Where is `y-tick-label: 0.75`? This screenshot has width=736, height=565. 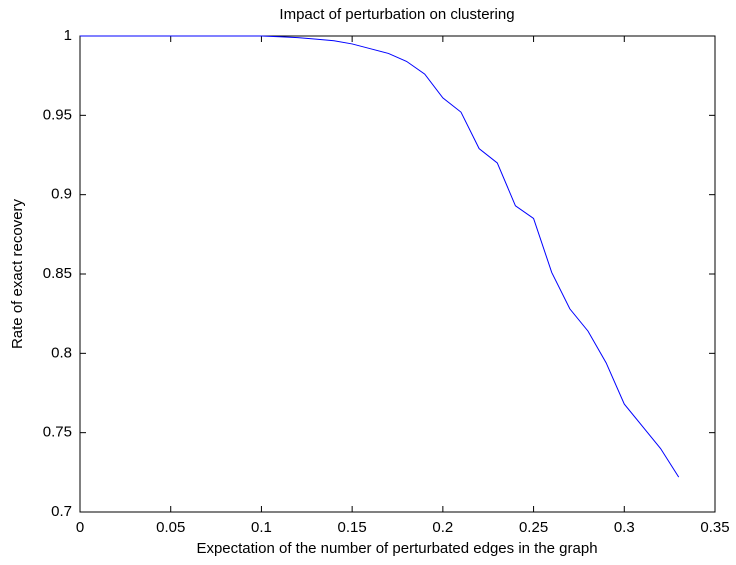 y-tick-label: 0.75 is located at coordinates (57, 432).